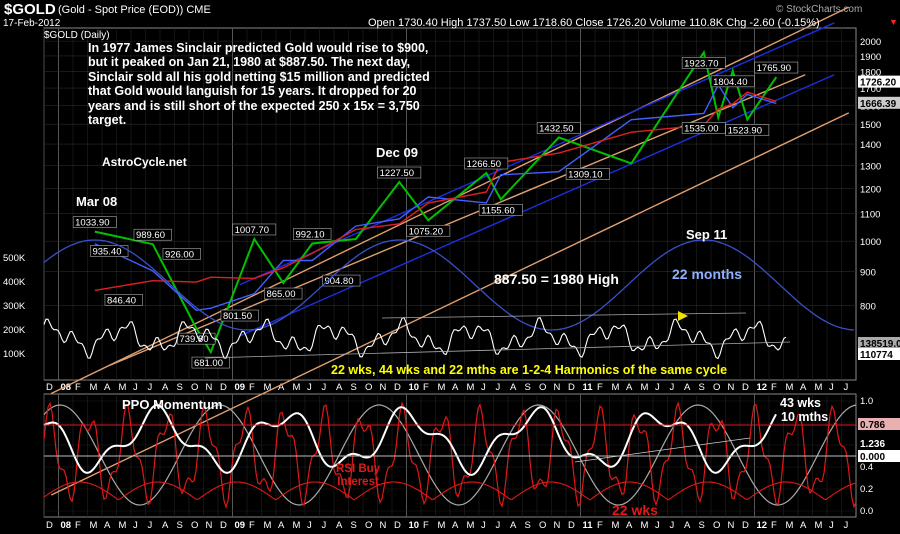  I want to click on month-tick-label: 10, so click(414, 387).